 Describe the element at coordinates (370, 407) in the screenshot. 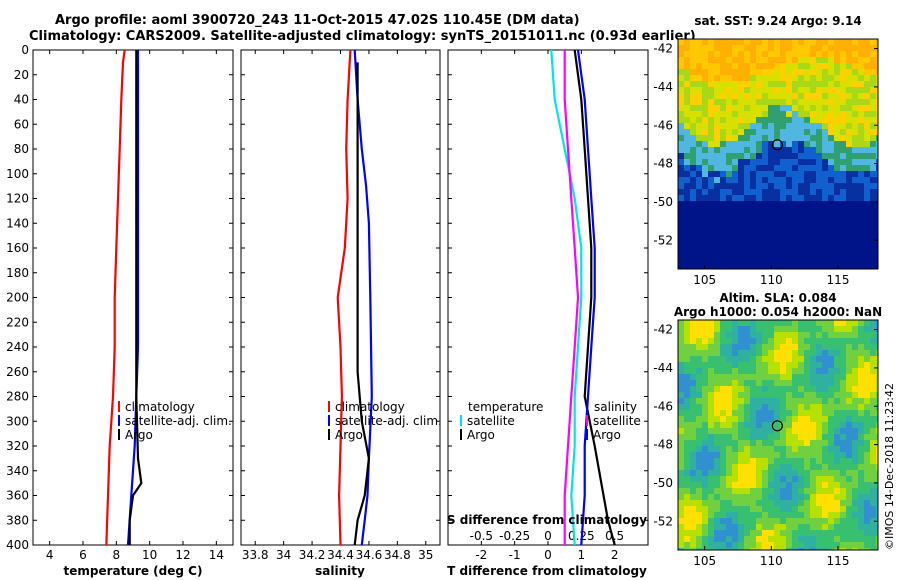

I see `legend-climatology: climatology` at that location.